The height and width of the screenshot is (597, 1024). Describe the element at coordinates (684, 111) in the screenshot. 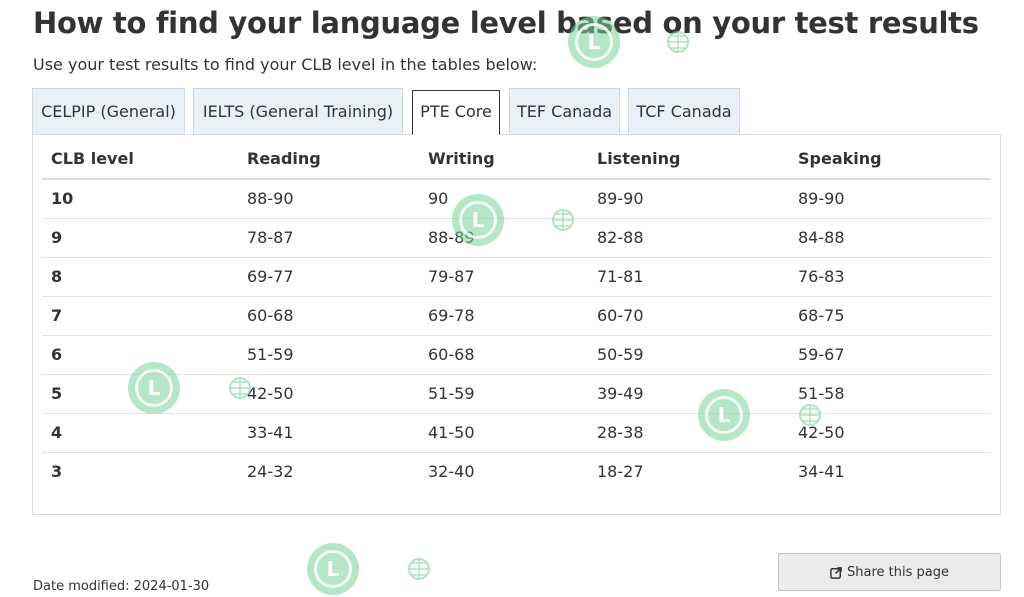

I see `tab-tcf-canada: TCF Canada` at that location.